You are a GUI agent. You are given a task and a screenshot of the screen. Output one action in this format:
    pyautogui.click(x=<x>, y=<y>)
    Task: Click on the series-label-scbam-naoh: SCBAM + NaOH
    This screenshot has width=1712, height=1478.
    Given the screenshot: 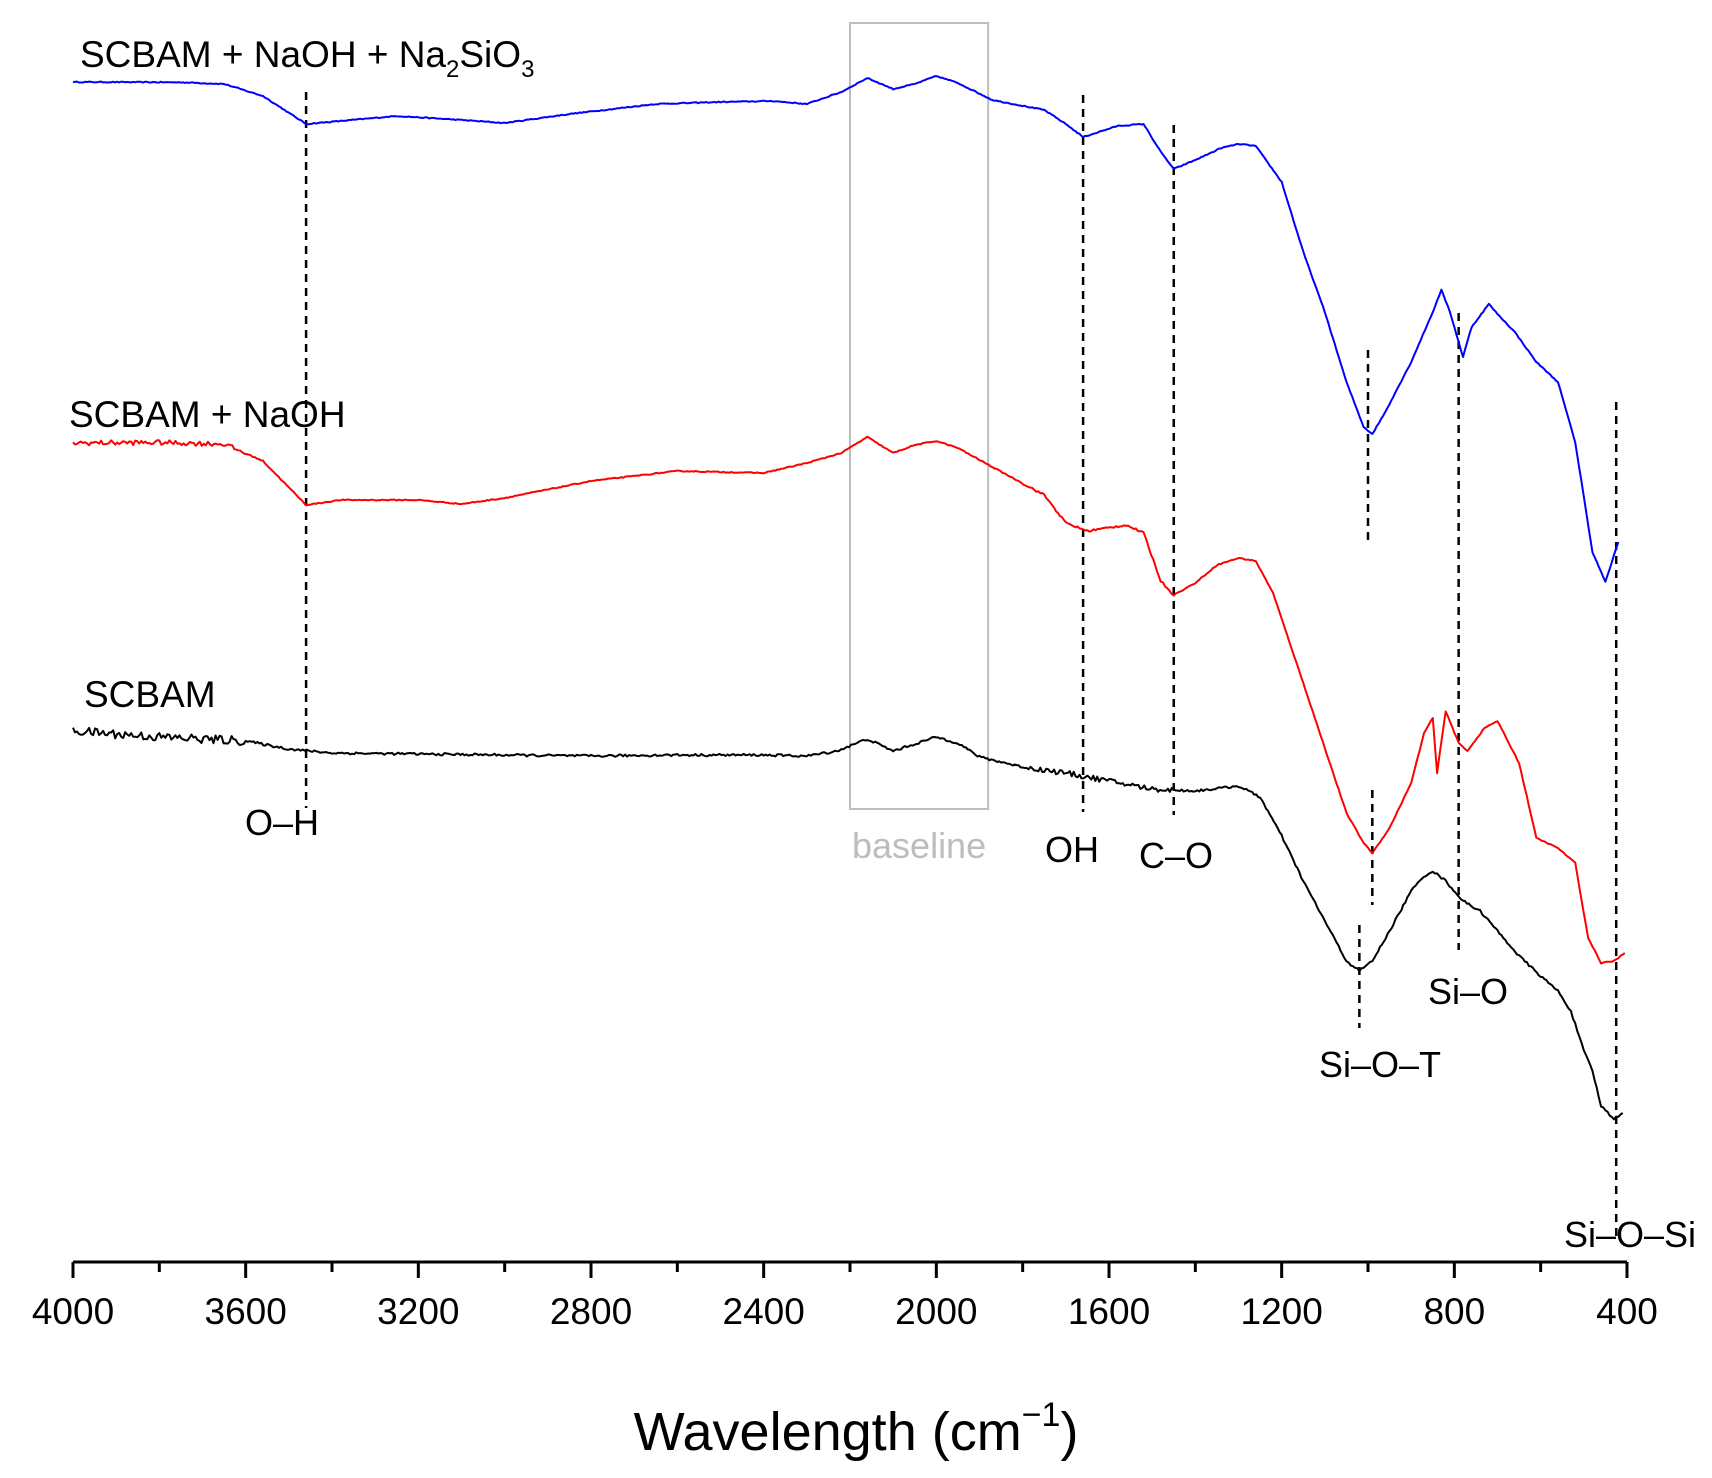 What is the action you would take?
    pyautogui.click(x=207, y=414)
    